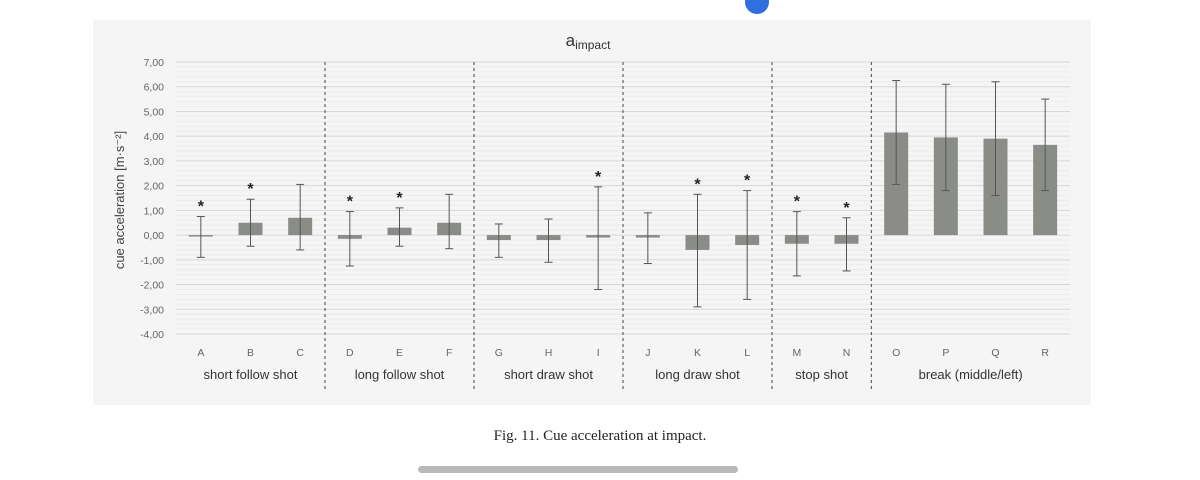 The image size is (1200, 480). Describe the element at coordinates (697, 374) in the screenshot. I see `group-label: long draw shot` at that location.